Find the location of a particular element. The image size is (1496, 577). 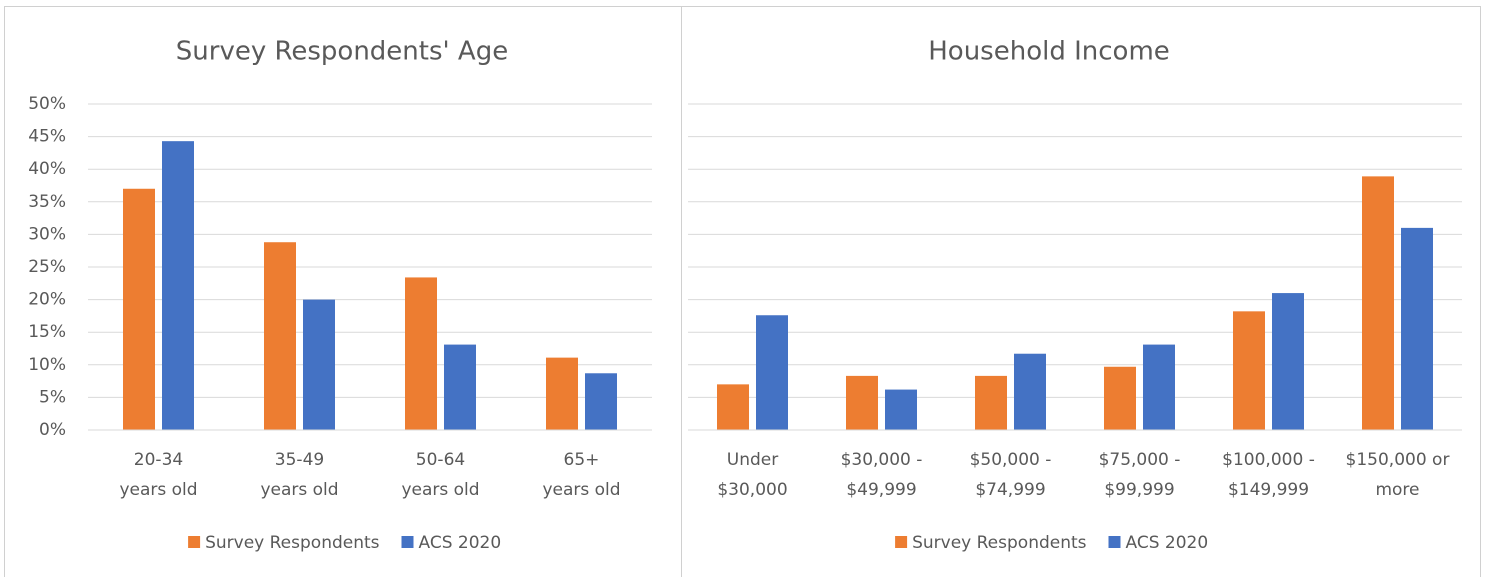

y-tick-label: 20% is located at coordinates (47, 300).